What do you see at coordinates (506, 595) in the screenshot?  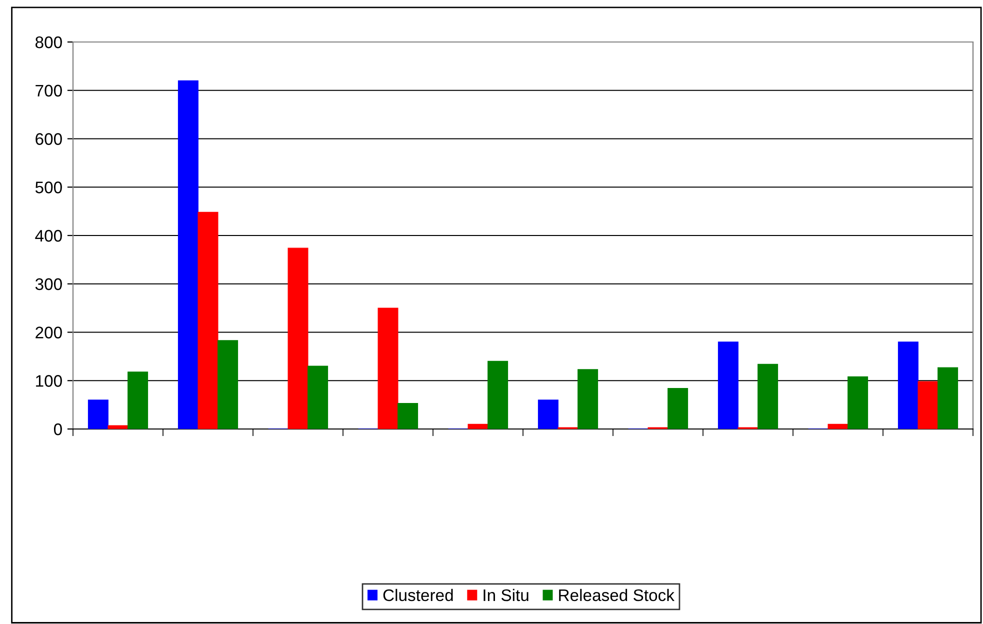 I see `legend-label: In Situ` at bounding box center [506, 595].